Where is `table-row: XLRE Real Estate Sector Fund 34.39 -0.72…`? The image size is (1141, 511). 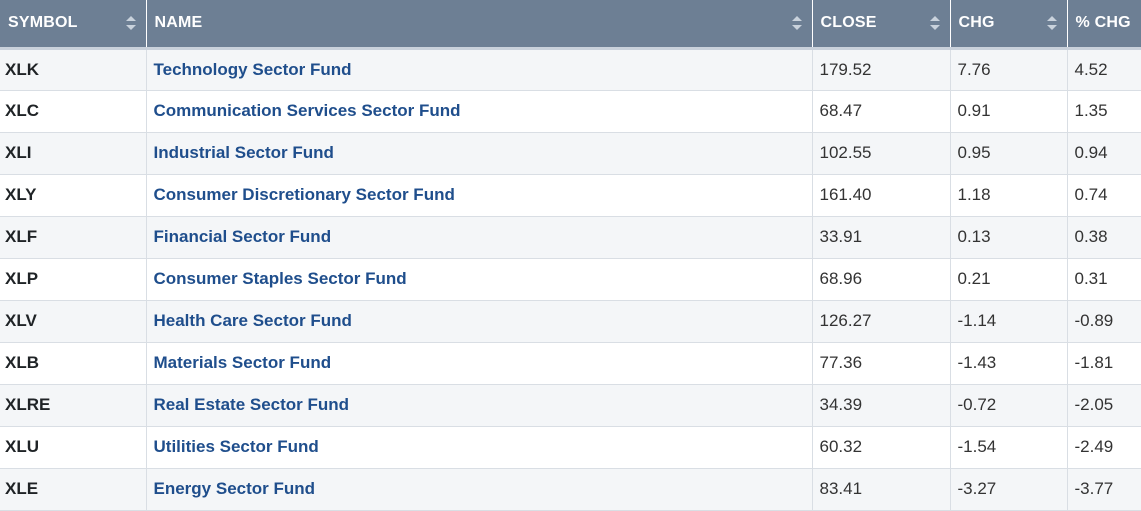 table-row: XLRE Real Estate Sector Fund 34.39 -0.72… is located at coordinates (570, 405).